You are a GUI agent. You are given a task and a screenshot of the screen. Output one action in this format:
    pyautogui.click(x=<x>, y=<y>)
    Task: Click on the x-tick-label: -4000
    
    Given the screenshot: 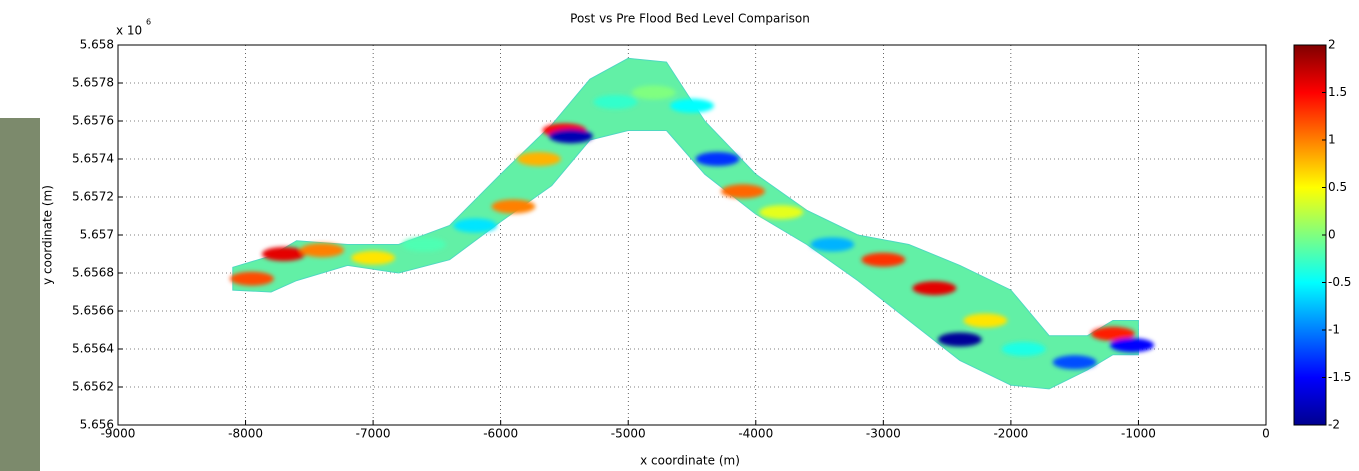 What is the action you would take?
    pyautogui.click(x=755, y=434)
    